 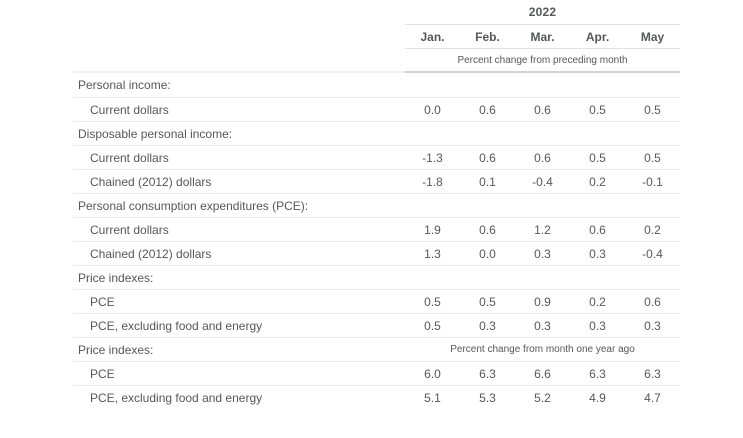 What do you see at coordinates (124, 85) in the screenshot?
I see `section-label: Personal income:` at bounding box center [124, 85].